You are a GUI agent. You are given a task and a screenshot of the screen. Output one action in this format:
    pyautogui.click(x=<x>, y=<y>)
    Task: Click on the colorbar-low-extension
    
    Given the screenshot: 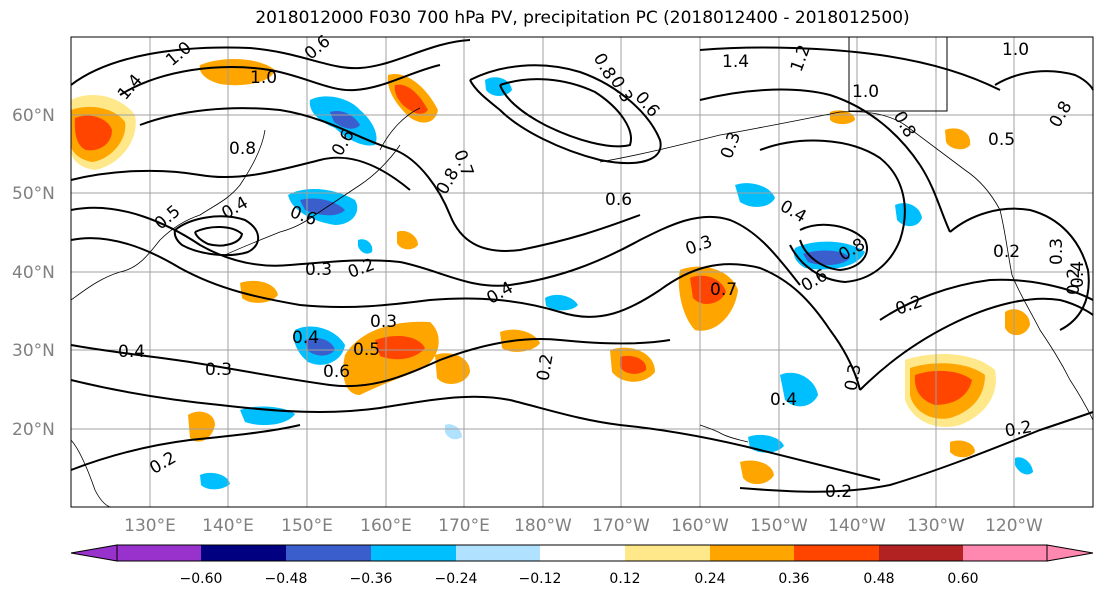 What is the action you would take?
    pyautogui.click(x=94, y=553)
    